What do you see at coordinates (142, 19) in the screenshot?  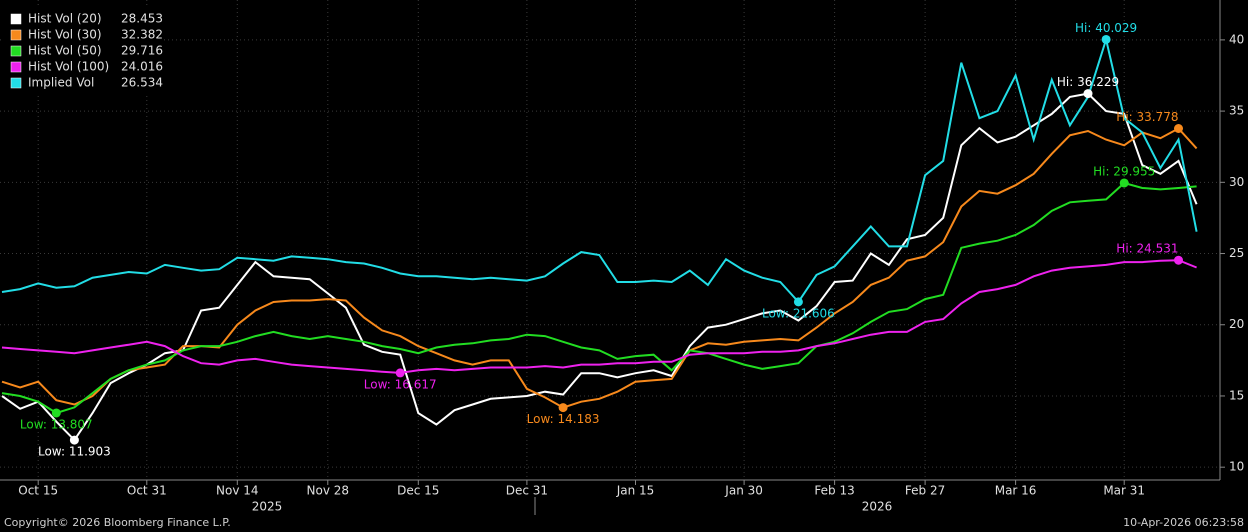 I see `legend-value: 28.453` at bounding box center [142, 19].